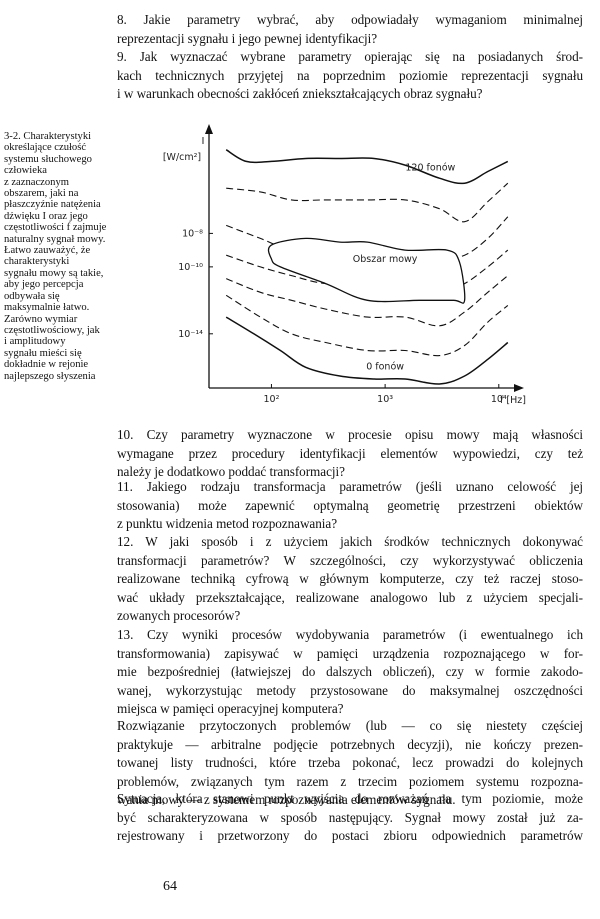 The width and height of the screenshot is (600, 919). I want to click on caption-line: człowieka, so click(25, 171).